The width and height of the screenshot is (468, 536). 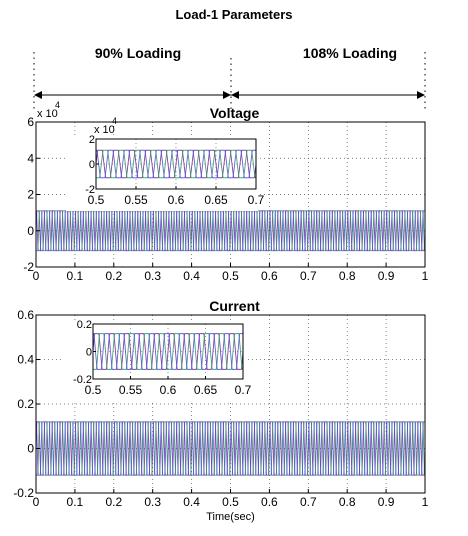 I want to click on x-axis-label: Time(sec), so click(x=230, y=517).